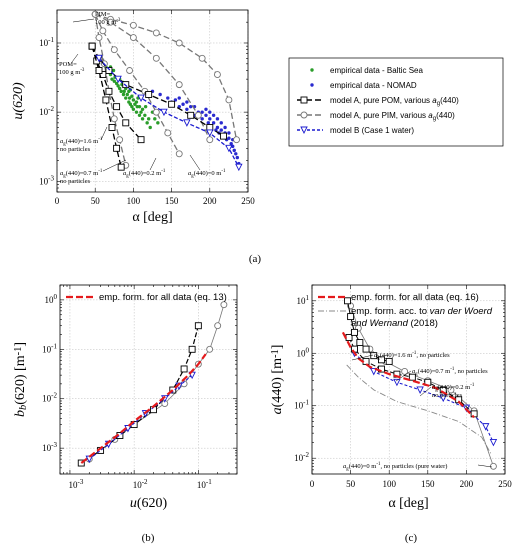 This screenshot has height=550, width=513. What do you see at coordinates (395, 467) in the screenshot?
I see `annotation: ag(440)=0 m-1, no particles (pure water)` at bounding box center [395, 467].